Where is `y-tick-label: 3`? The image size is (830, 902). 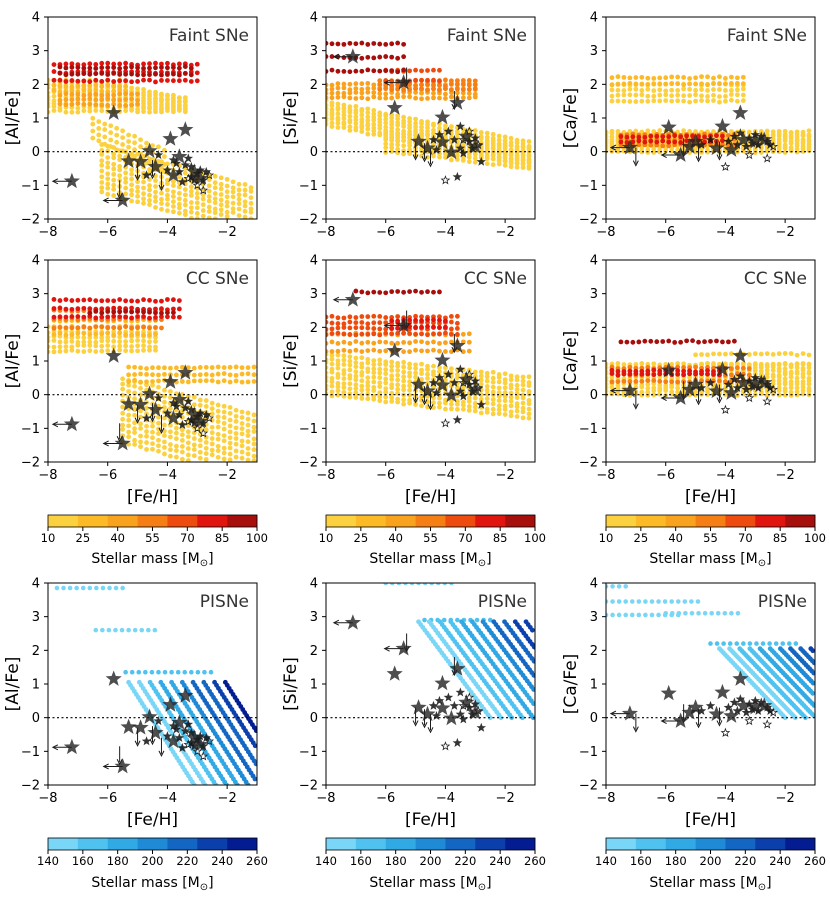 y-tick-label: 3 is located at coordinates (594, 294).